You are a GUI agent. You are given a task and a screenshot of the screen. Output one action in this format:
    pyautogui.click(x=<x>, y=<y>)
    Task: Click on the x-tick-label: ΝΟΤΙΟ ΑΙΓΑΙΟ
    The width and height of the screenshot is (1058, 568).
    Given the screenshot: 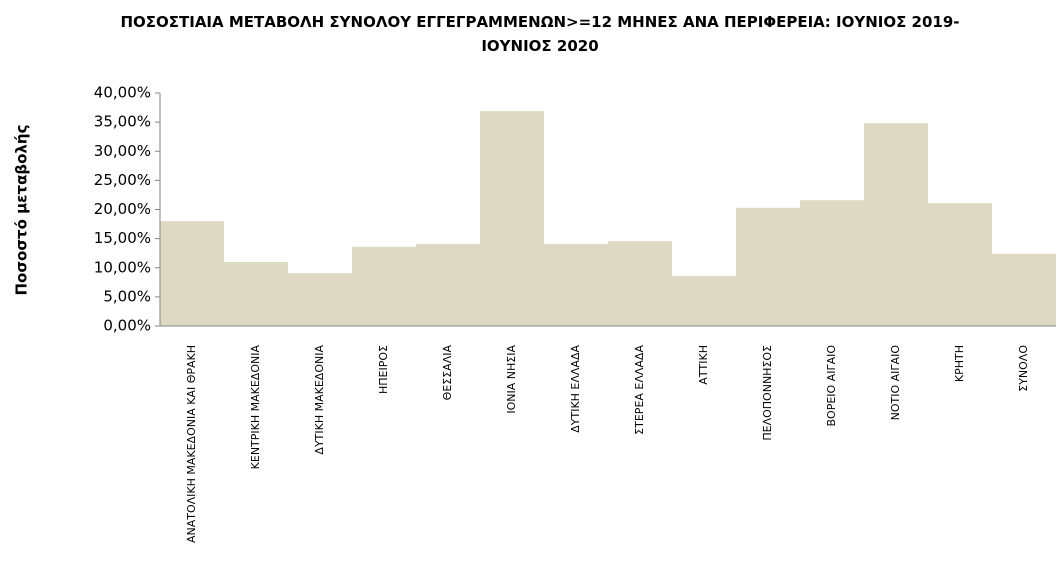 What is the action you would take?
    pyautogui.click(x=895, y=383)
    